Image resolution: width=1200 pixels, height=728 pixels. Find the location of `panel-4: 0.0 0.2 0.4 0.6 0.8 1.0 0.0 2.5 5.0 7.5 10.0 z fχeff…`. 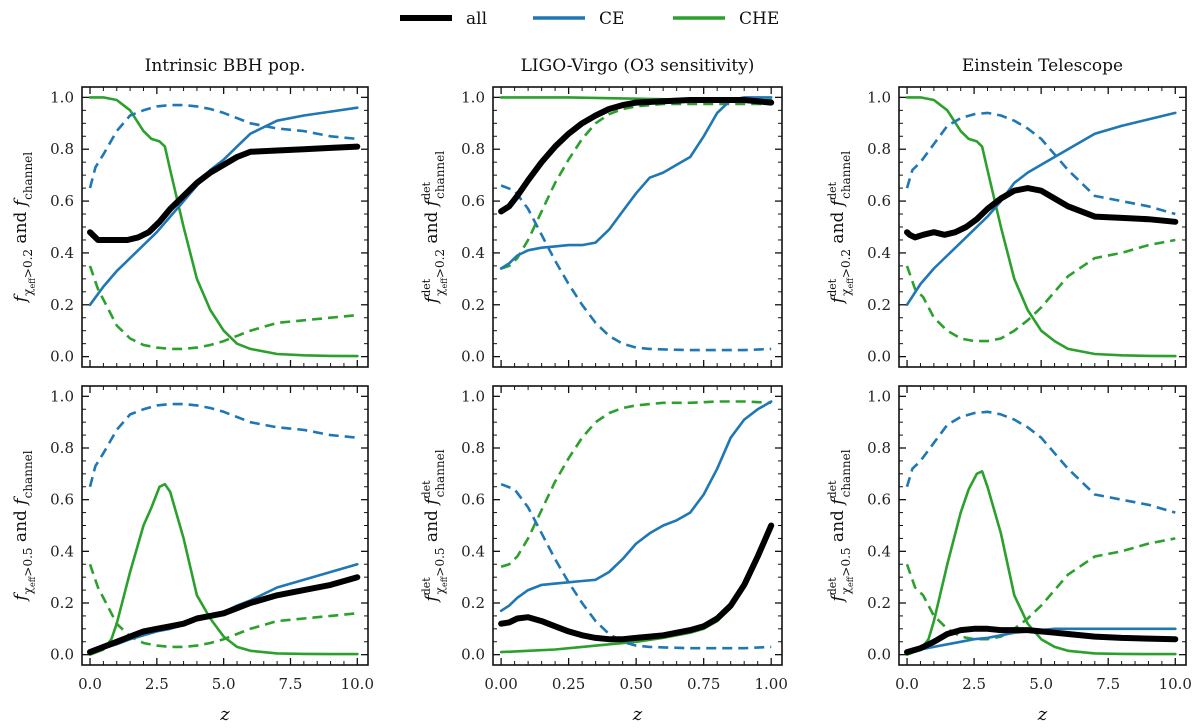

panel-4: 0.0 0.2 0.4 0.6 0.8 1.0 0.0 2.5 5.0 7.5 10.0 z fχeff… is located at coordinates (192, 555).